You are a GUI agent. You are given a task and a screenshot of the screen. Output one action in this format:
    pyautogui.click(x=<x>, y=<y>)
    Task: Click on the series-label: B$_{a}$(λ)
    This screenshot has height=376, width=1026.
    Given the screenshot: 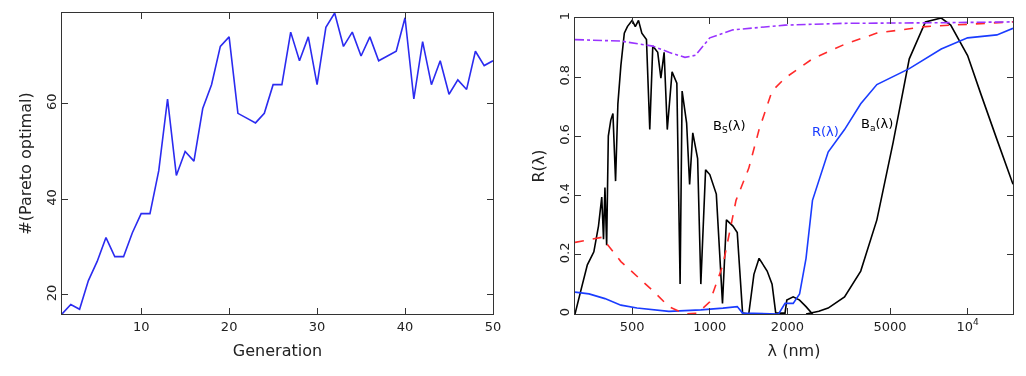 What is the action you would take?
    pyautogui.click(x=877, y=124)
    